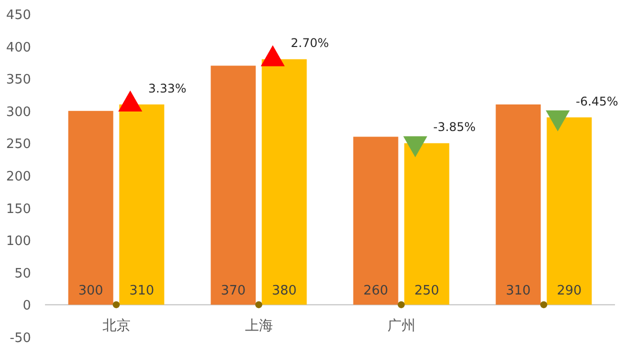  I want to click on data-label: 300, so click(91, 291).